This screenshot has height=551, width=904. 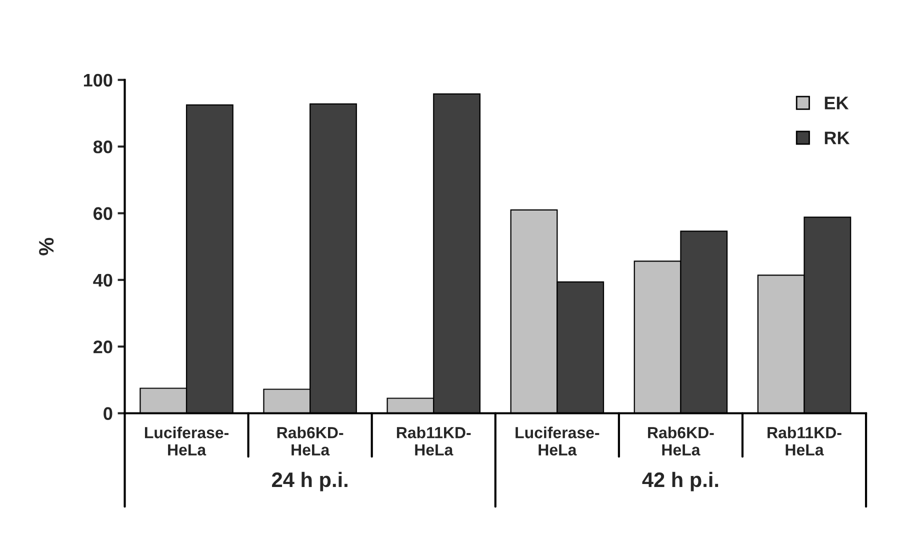 What do you see at coordinates (98, 80) in the screenshot?
I see `y-tick-label: 100` at bounding box center [98, 80].